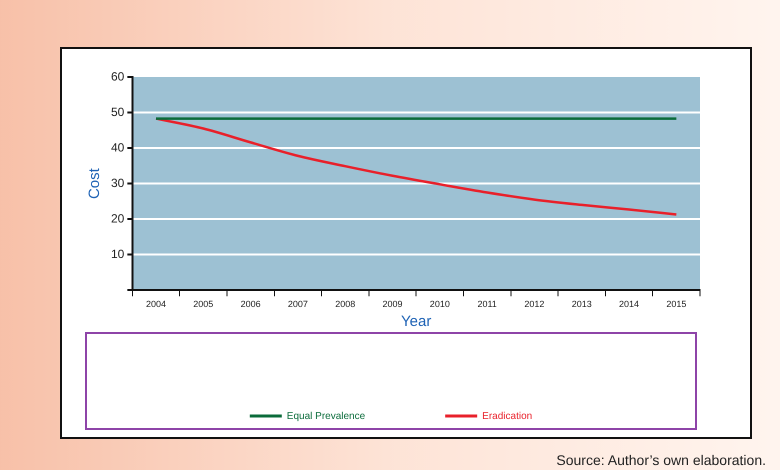 This screenshot has width=780, height=470. I want to click on x-tick-label: 2013, so click(582, 304).